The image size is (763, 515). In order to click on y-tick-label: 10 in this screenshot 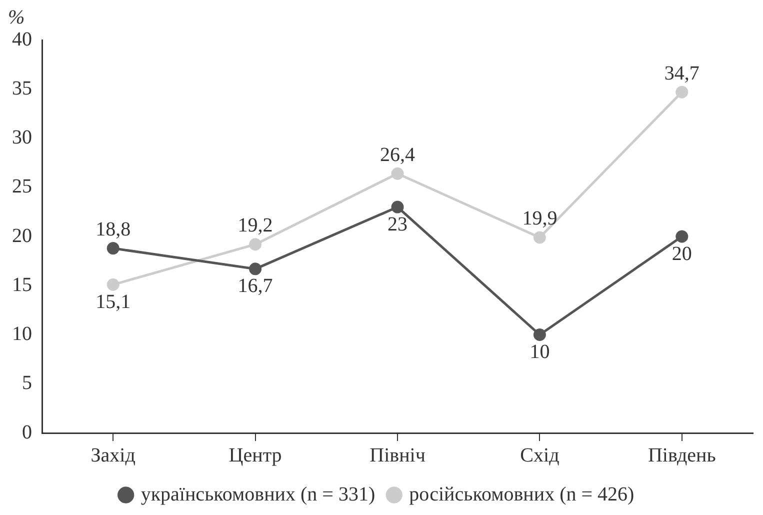, I will do `click(22, 334)`.